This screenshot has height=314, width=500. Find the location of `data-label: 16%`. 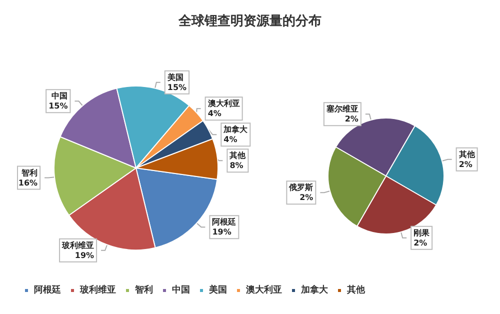

data-label: 16% is located at coordinates (28, 183).